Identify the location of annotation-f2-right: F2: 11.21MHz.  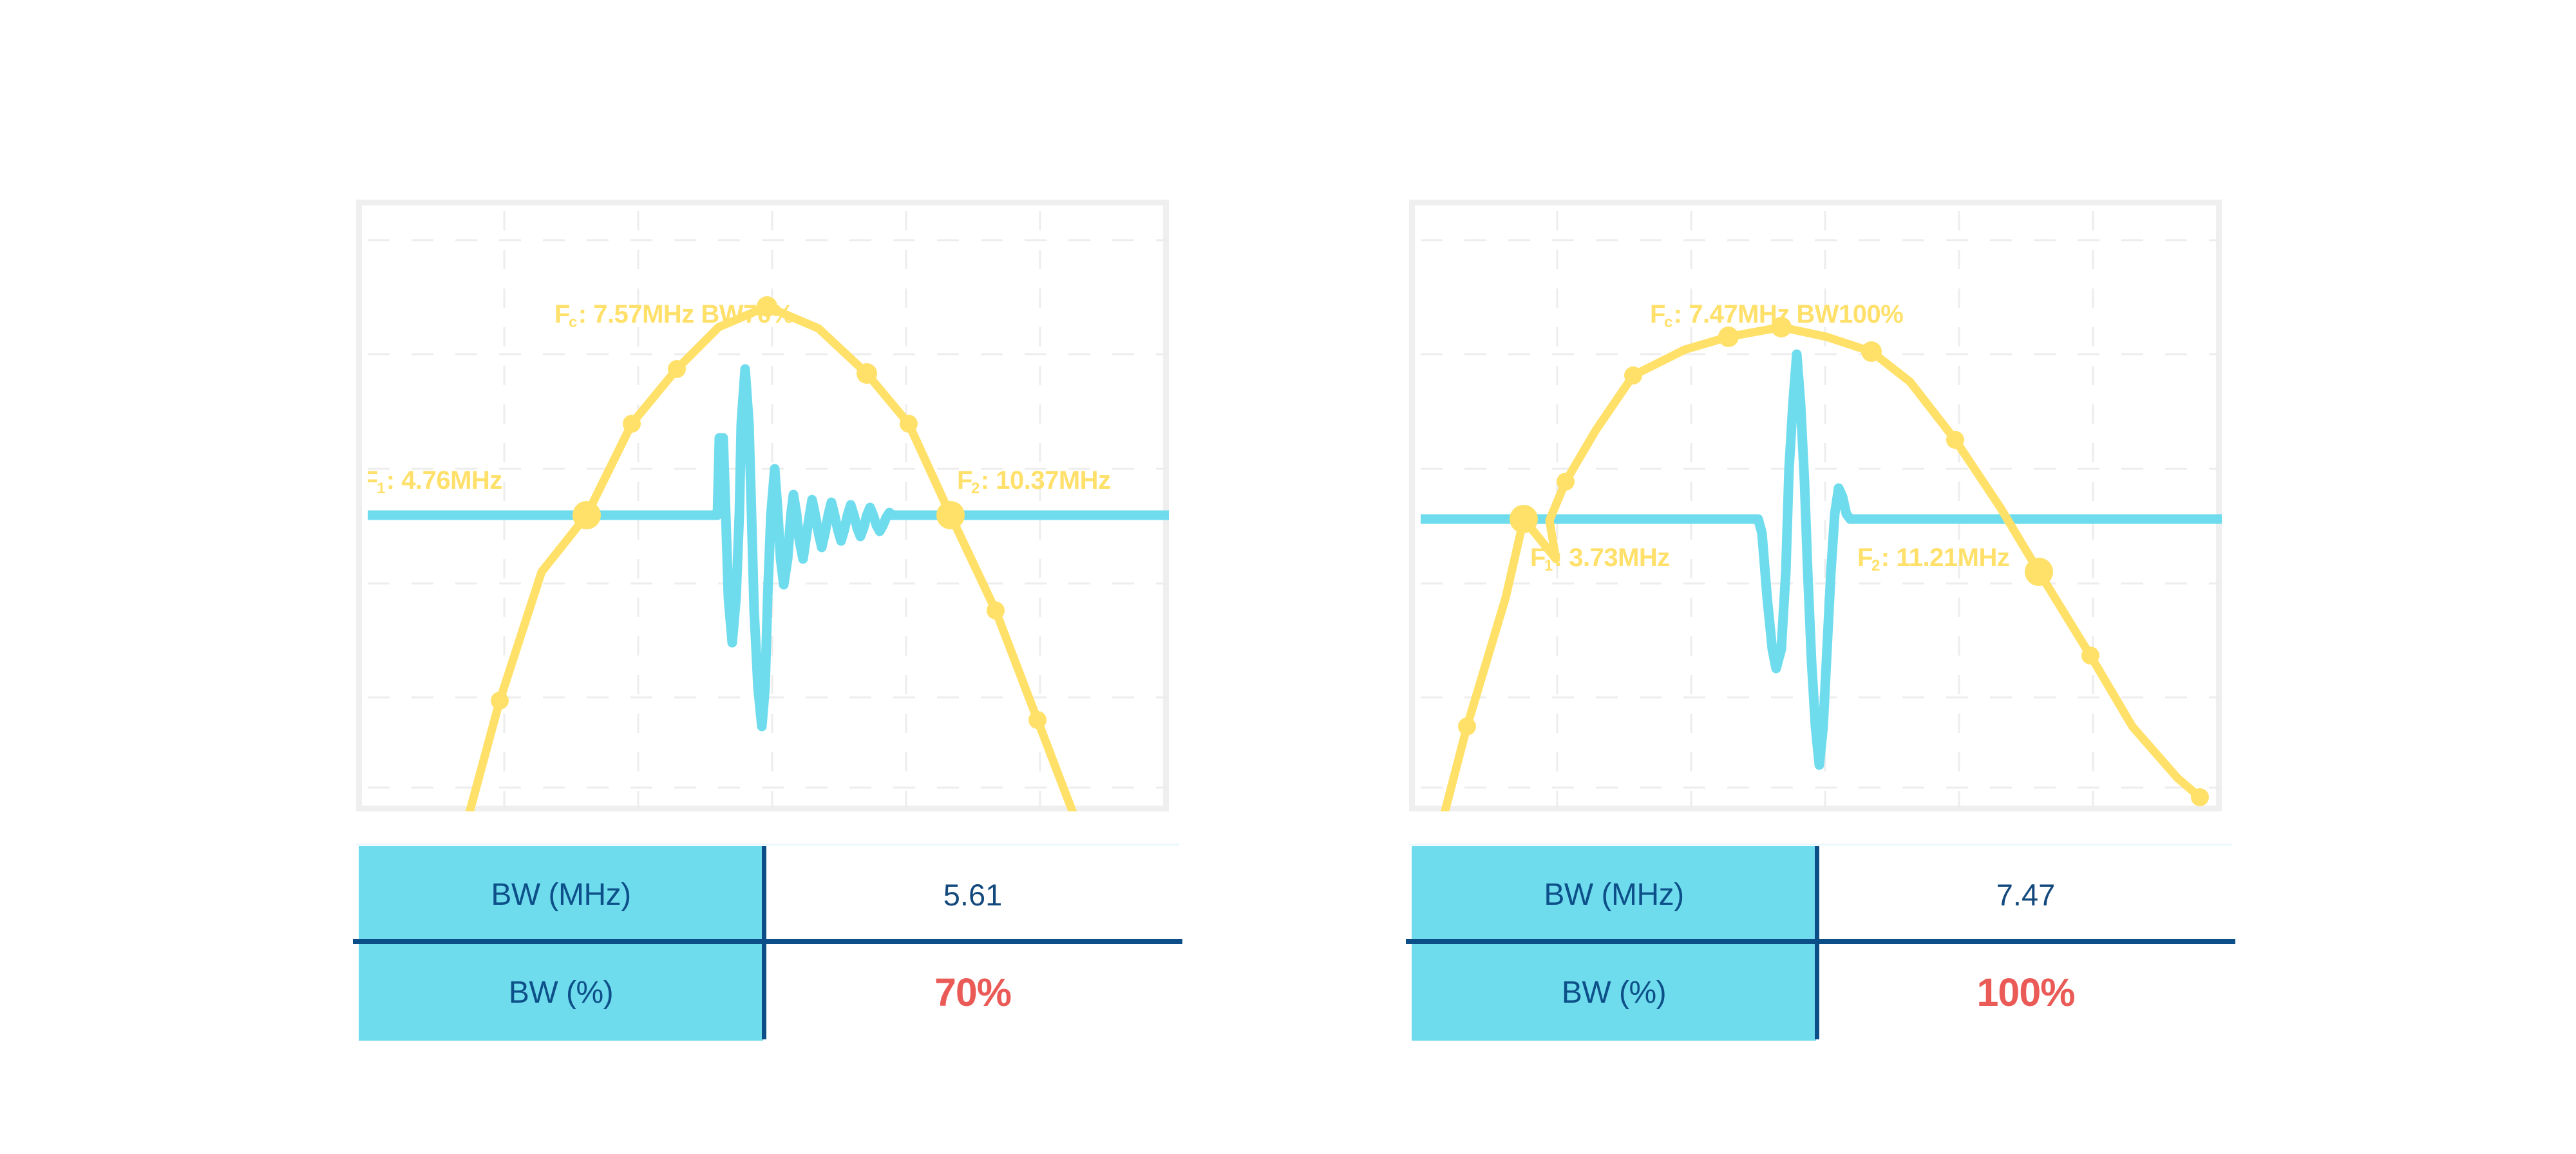
(1933, 559).